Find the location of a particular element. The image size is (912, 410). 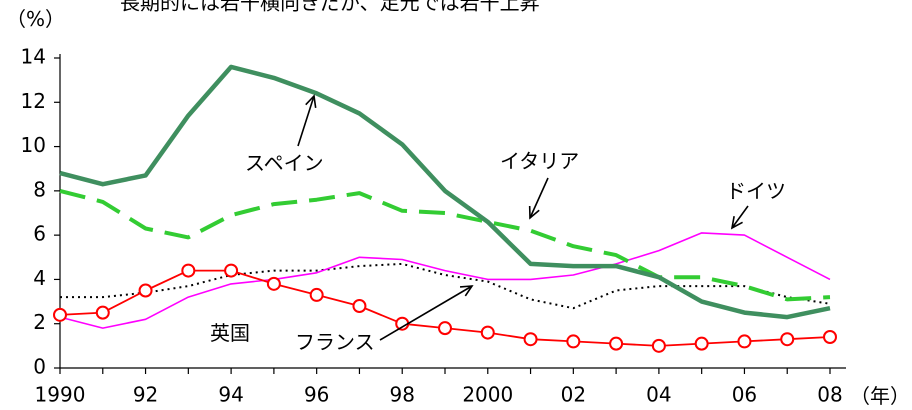

annotation-arrow-germany is located at coordinates (740, 217).